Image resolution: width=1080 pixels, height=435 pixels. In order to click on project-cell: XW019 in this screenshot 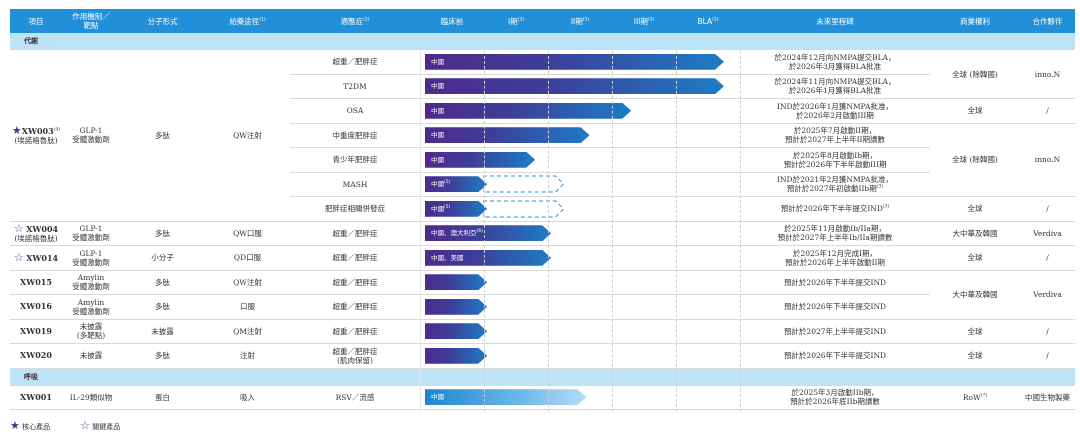, I will do `click(36, 331)`.